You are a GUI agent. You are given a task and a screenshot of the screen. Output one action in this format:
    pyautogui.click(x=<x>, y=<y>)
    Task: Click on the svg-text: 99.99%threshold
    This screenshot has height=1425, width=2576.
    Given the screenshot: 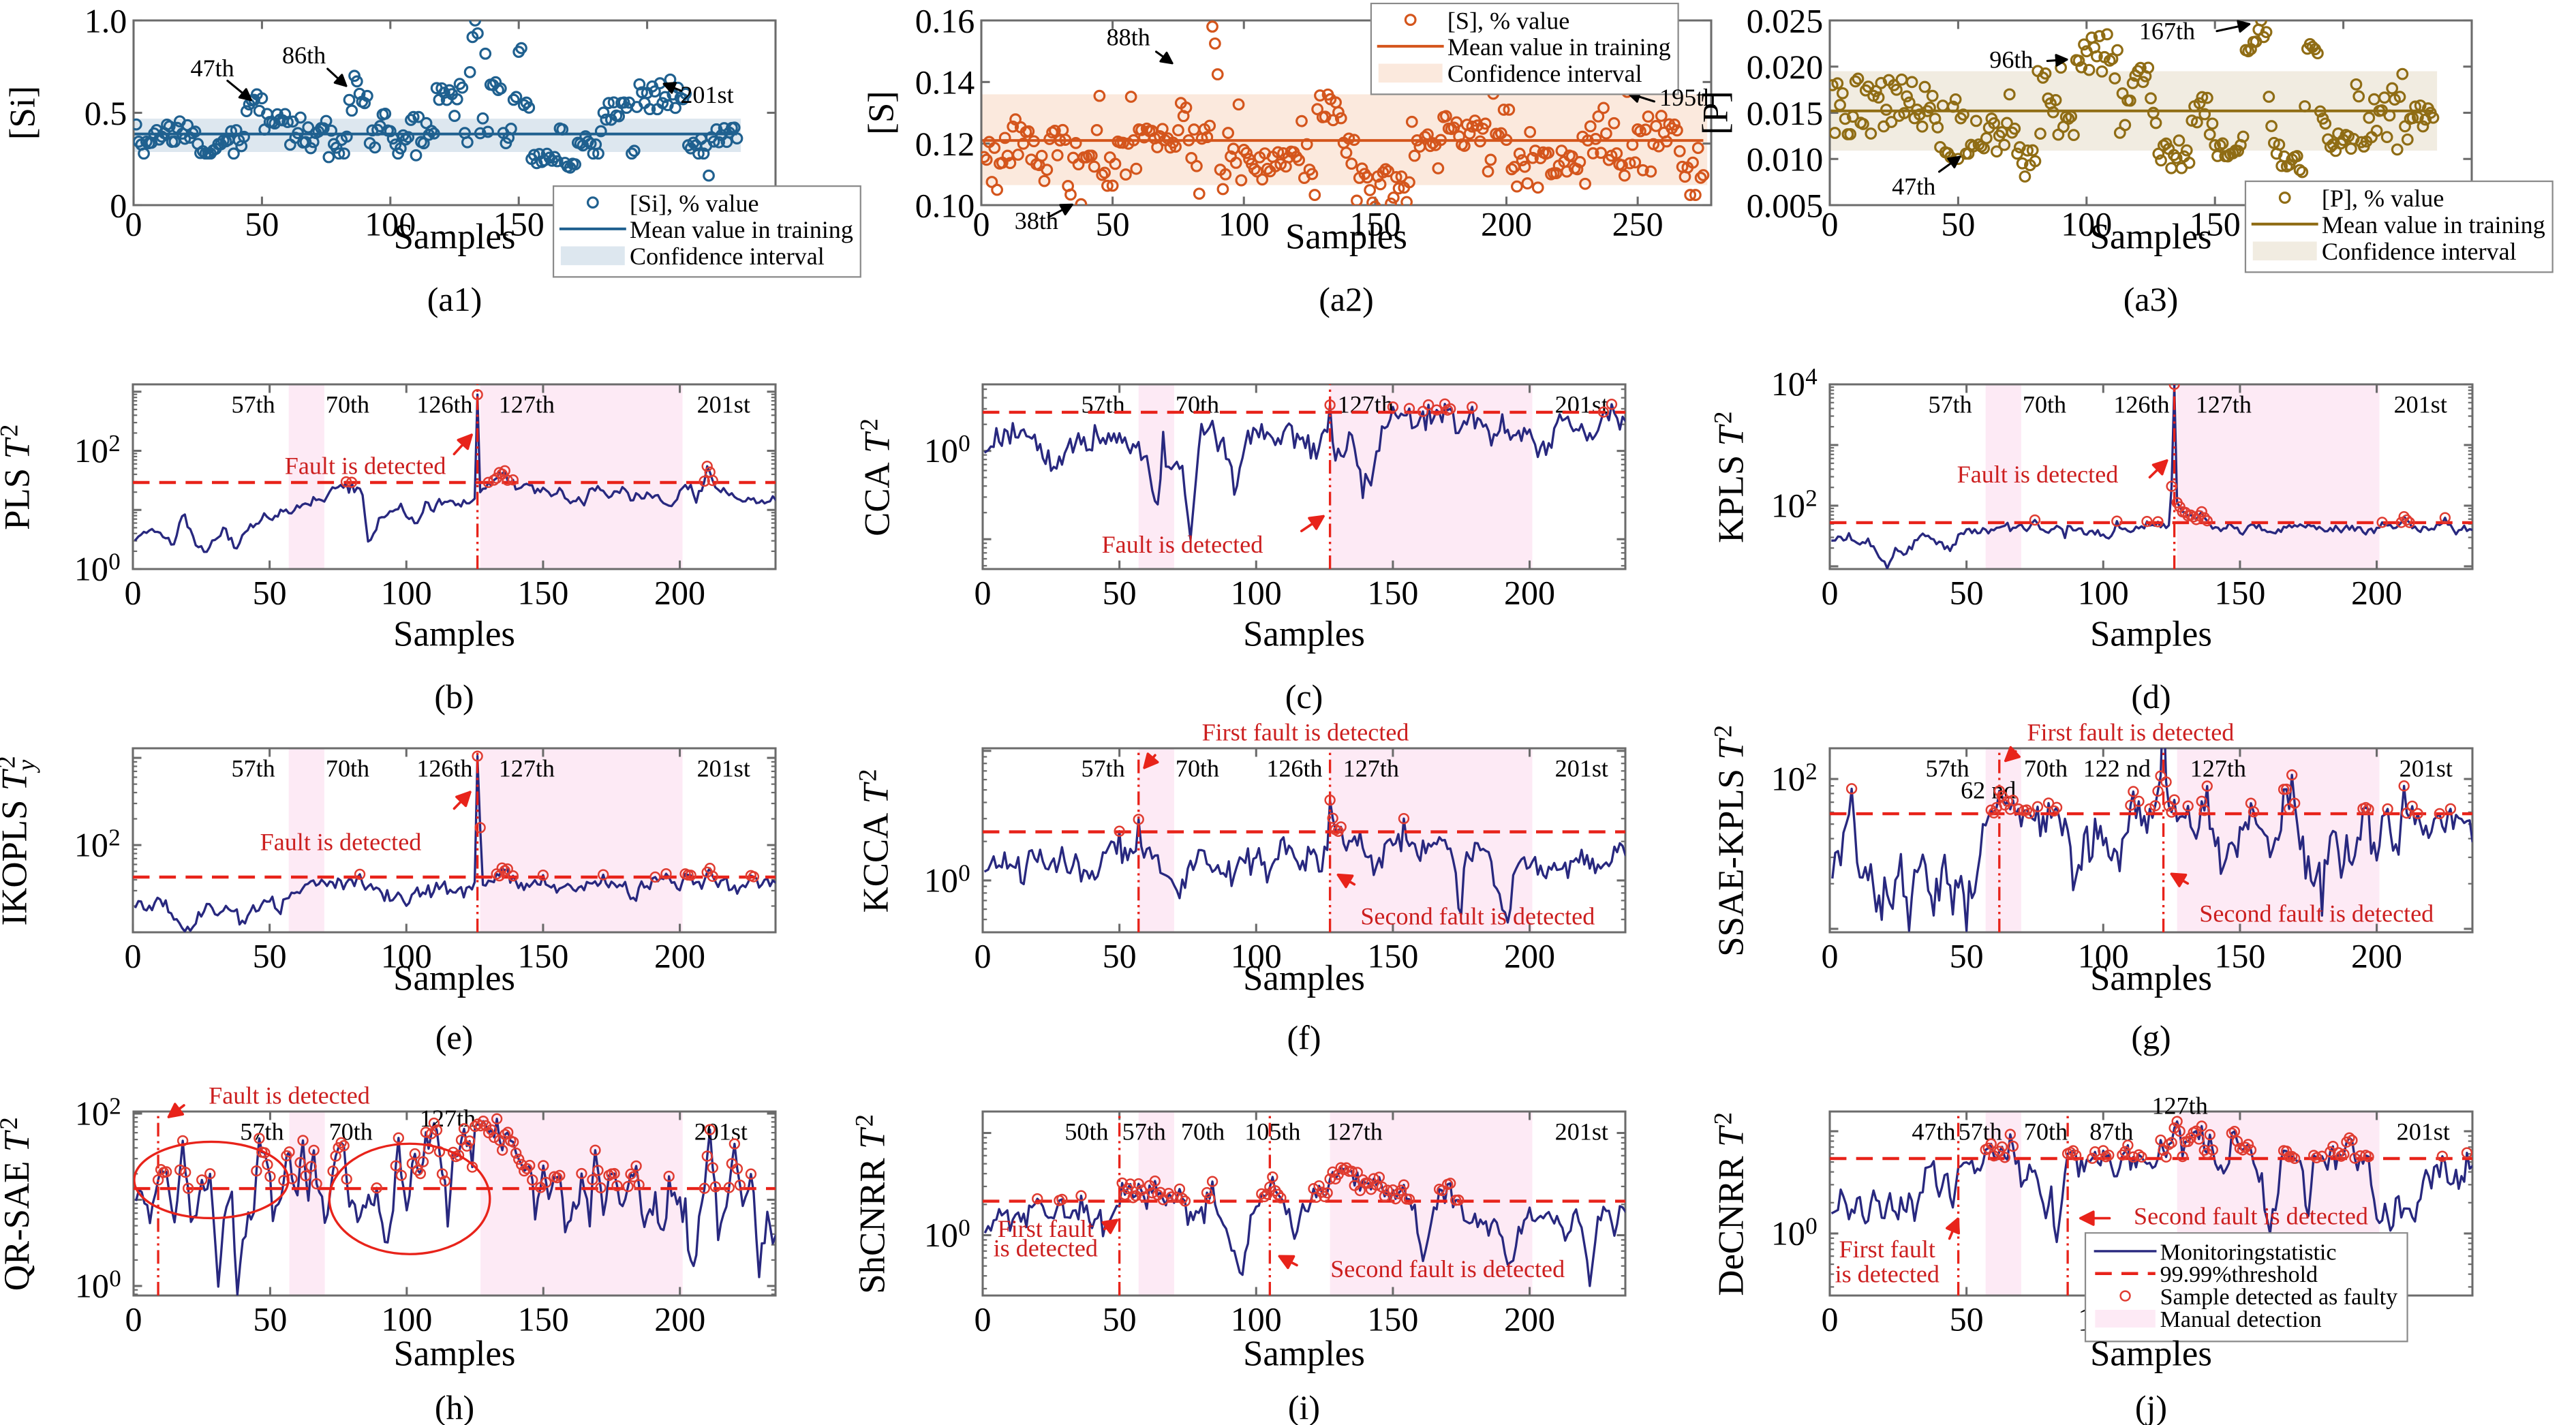 What is the action you would take?
    pyautogui.click(x=2239, y=1274)
    